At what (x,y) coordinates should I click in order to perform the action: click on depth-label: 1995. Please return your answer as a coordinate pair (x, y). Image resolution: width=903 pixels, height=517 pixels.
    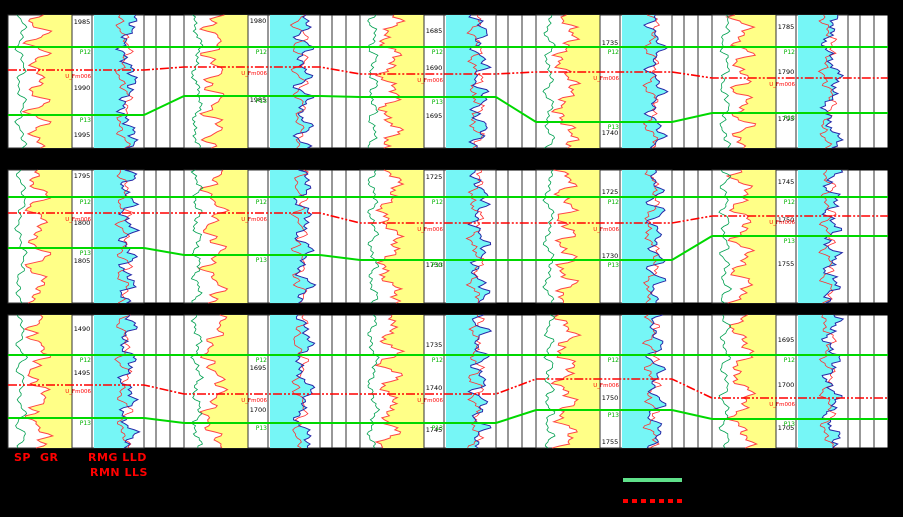
    Looking at the image, I should click on (82, 135).